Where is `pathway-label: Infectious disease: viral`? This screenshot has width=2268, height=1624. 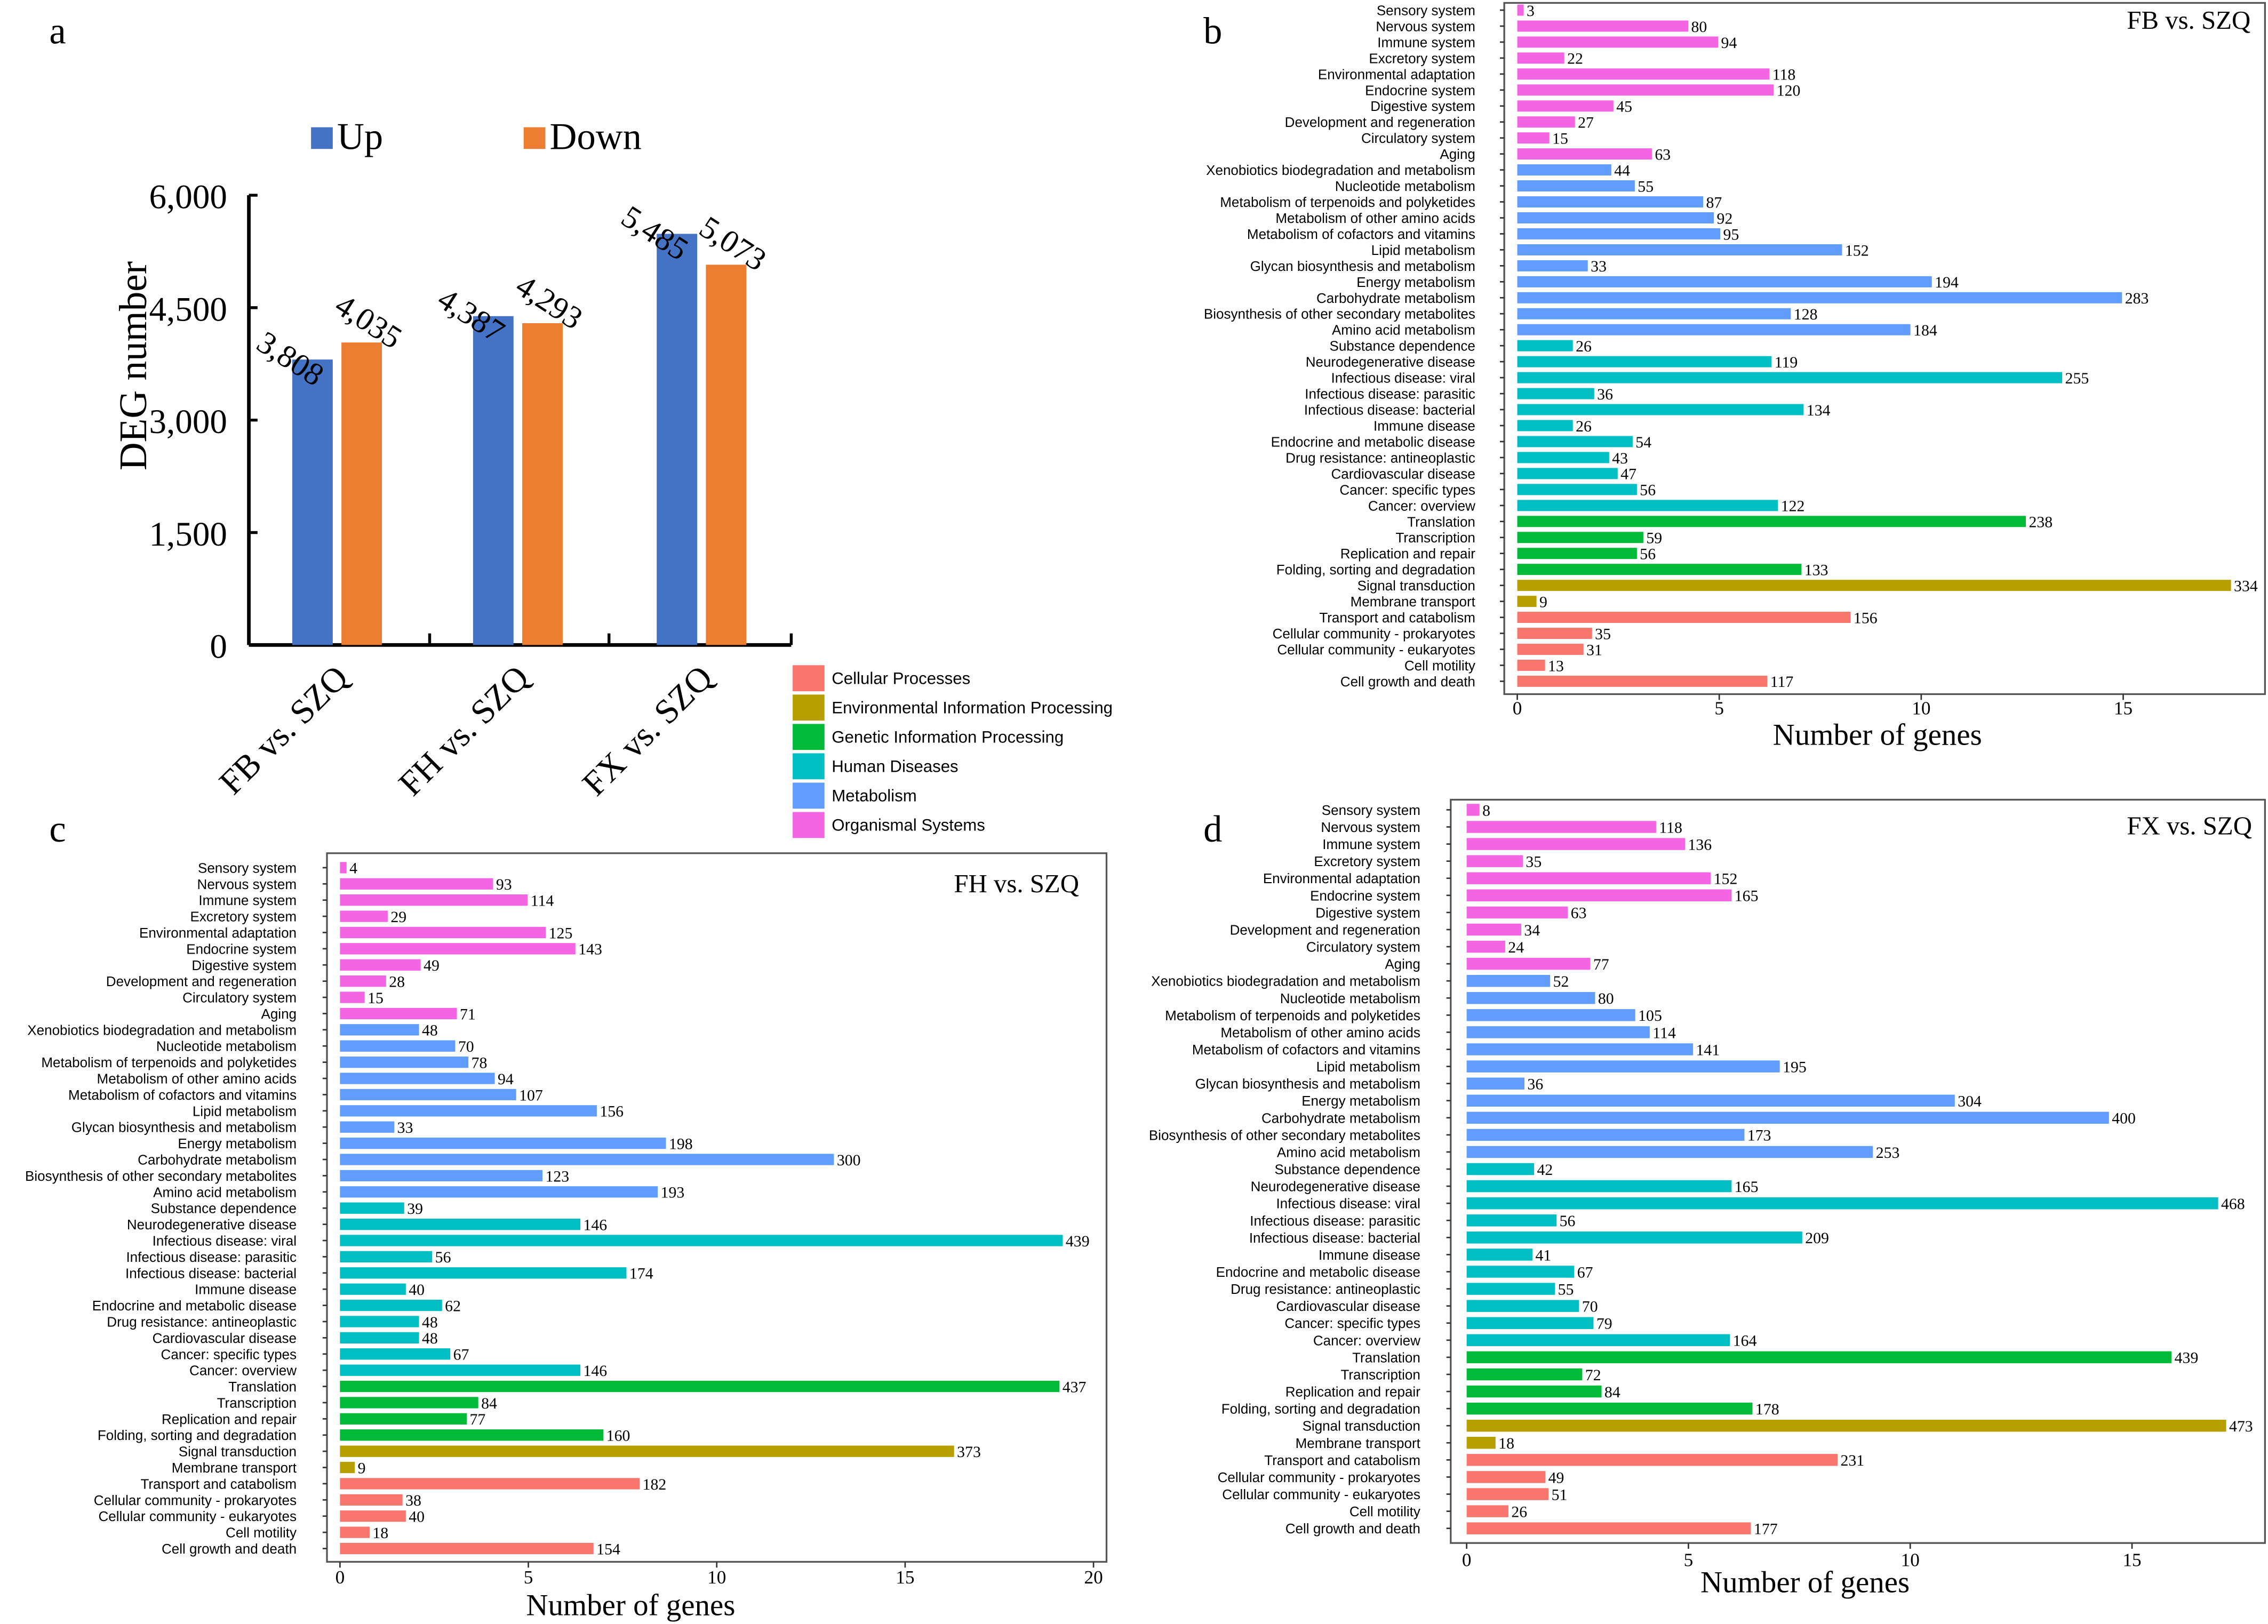 pathway-label: Infectious disease: viral is located at coordinates (225, 1241).